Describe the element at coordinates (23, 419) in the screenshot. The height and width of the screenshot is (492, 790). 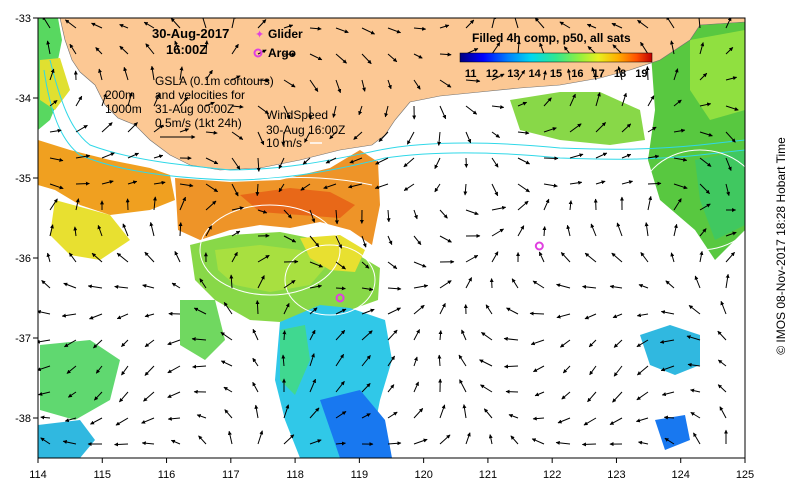
I see `lat-tick-label: -38` at that location.